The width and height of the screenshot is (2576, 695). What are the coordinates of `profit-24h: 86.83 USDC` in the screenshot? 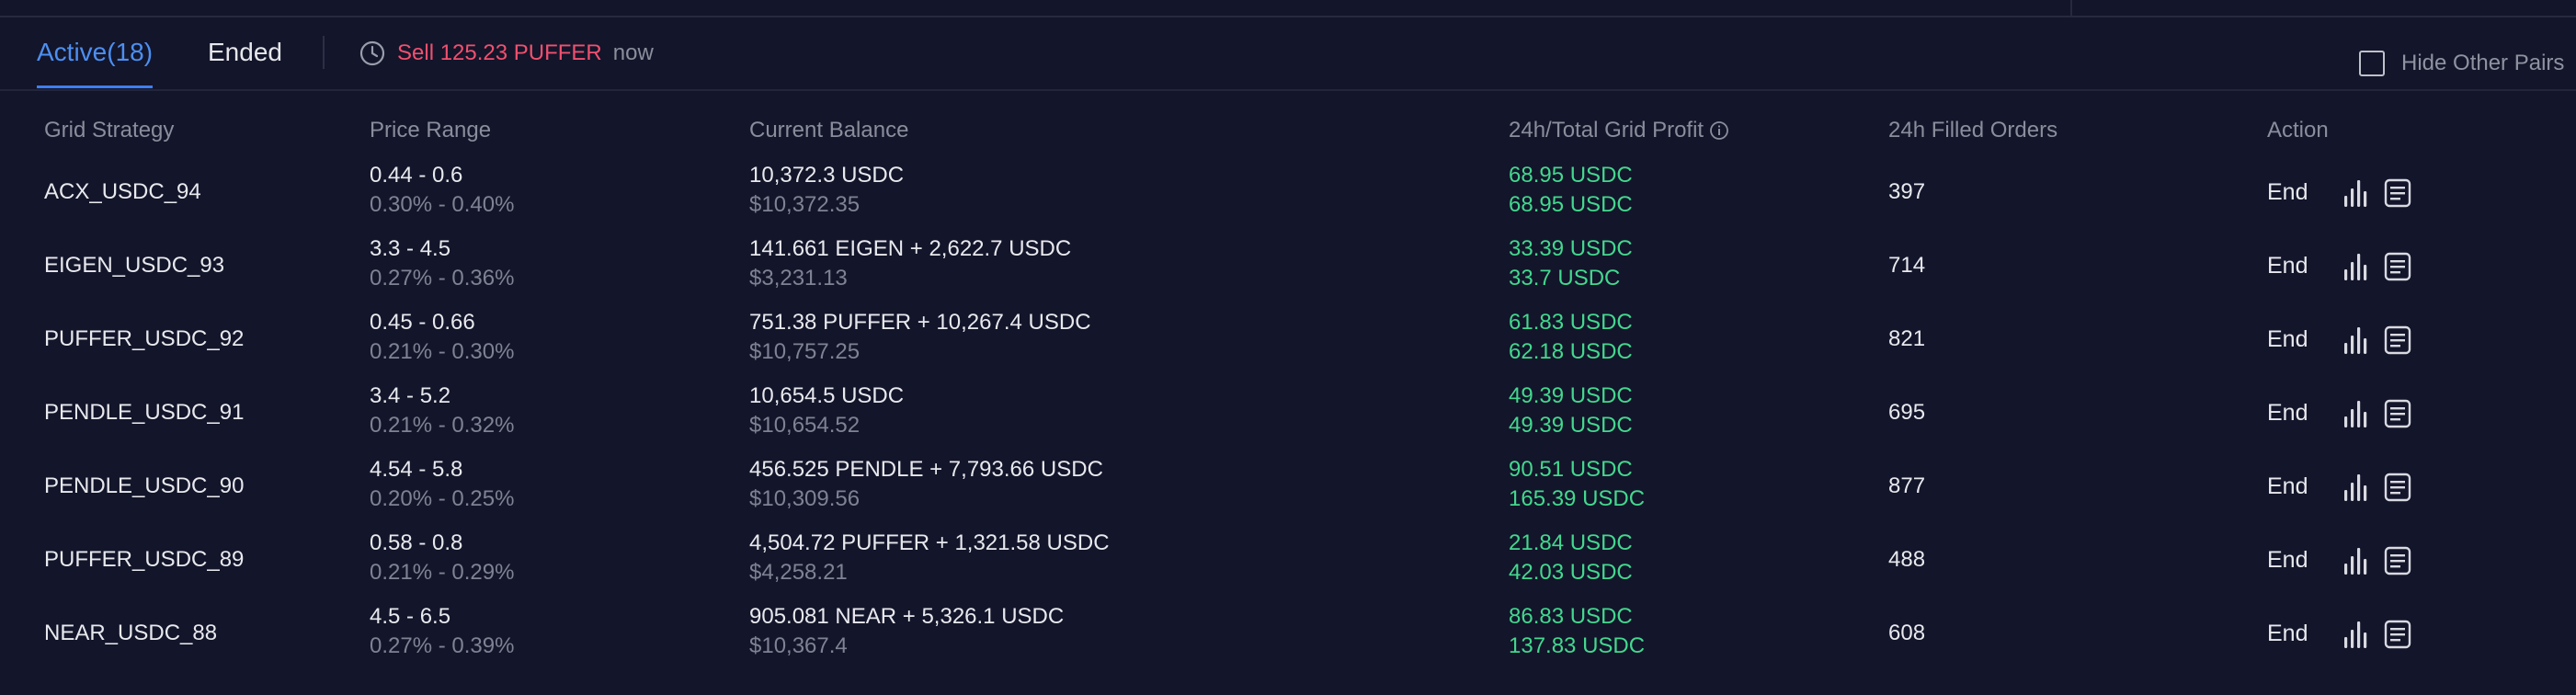 It's located at (1571, 616).